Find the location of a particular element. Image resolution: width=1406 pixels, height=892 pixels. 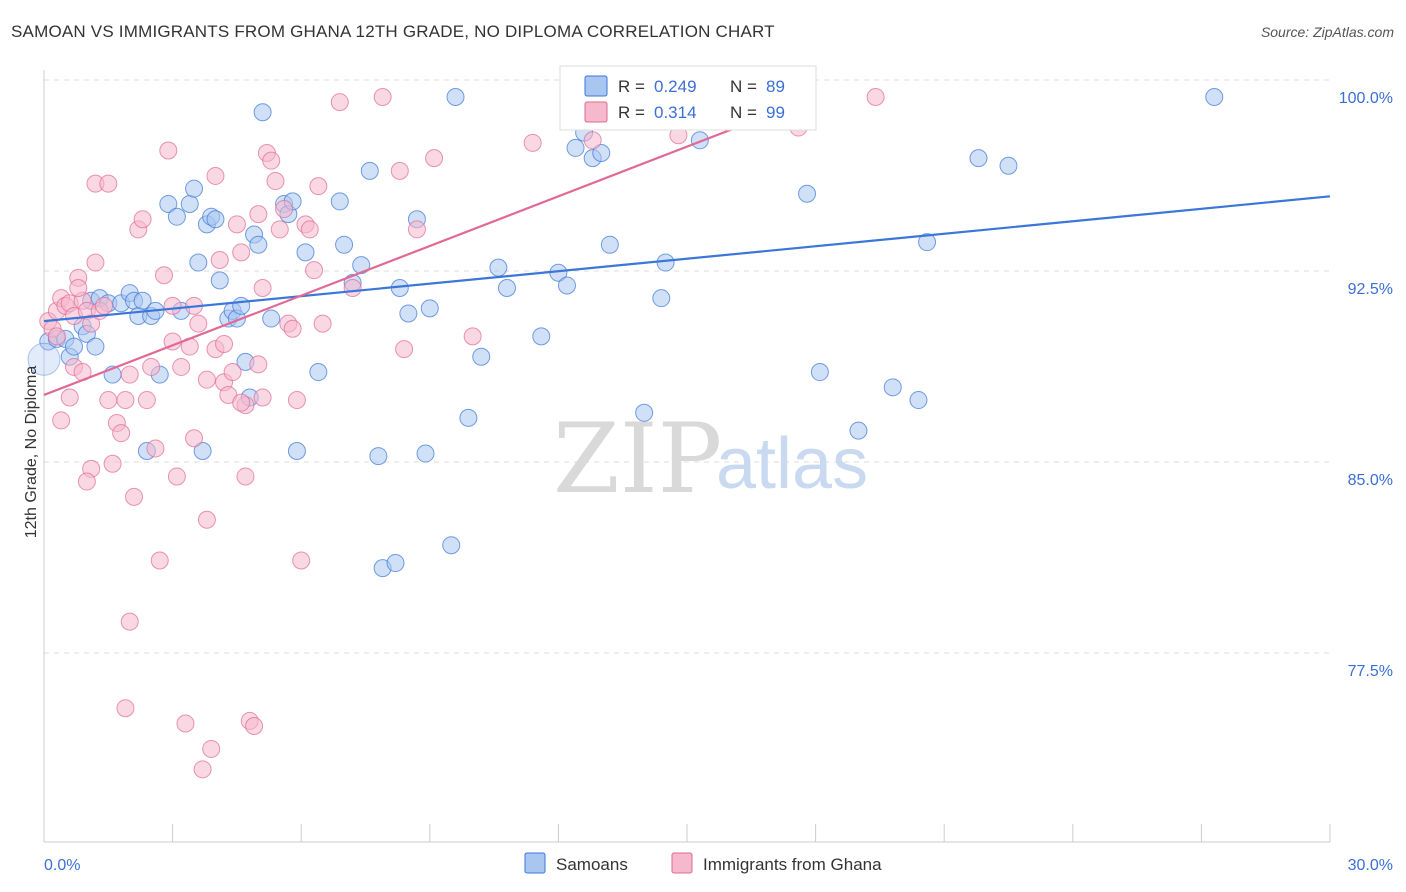

y-tick-label: 100.0% is located at coordinates (1366, 98).